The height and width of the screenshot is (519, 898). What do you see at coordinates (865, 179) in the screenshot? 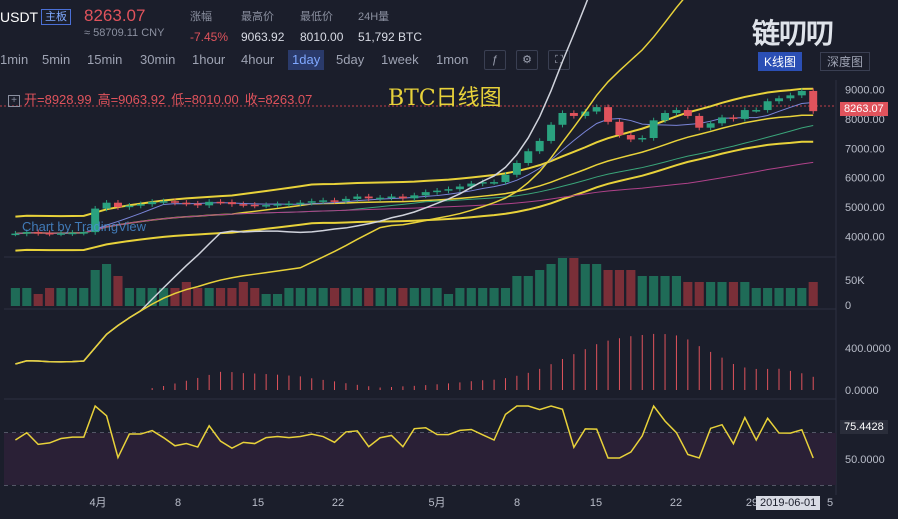
I see `price-axis-label: 6000.00` at bounding box center [865, 179].